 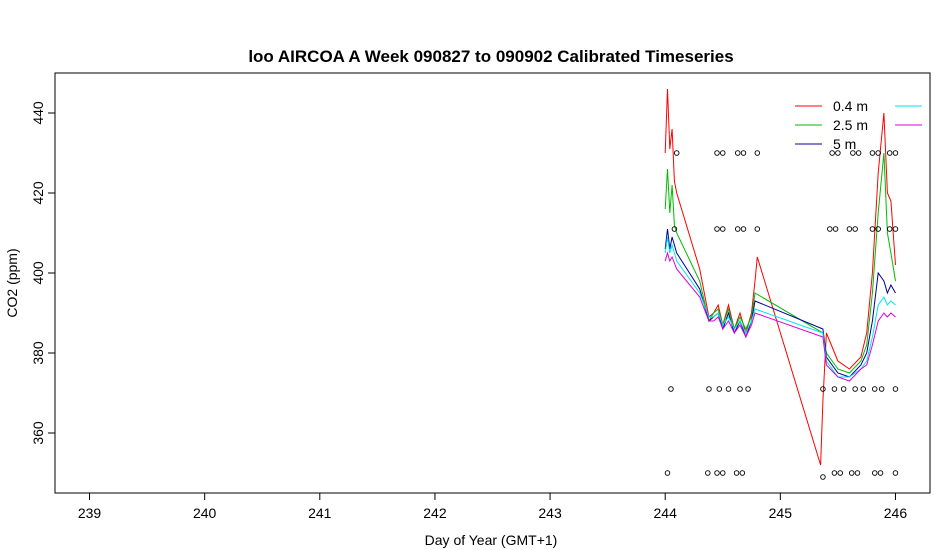 What do you see at coordinates (38, 353) in the screenshot?
I see `y-tick-label: 380` at bounding box center [38, 353].